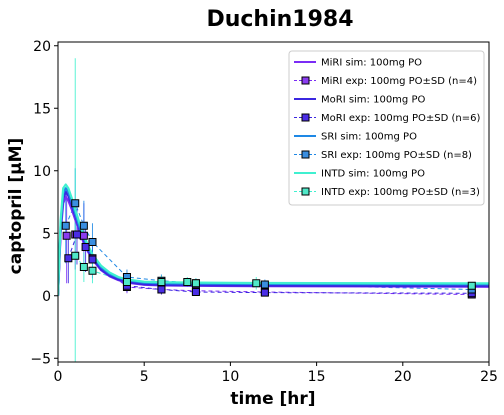 The width and height of the screenshot is (504, 415). I want to click on legend-entry: MoRI exp: 100mg PO±SD (n=6), so click(387, 118).